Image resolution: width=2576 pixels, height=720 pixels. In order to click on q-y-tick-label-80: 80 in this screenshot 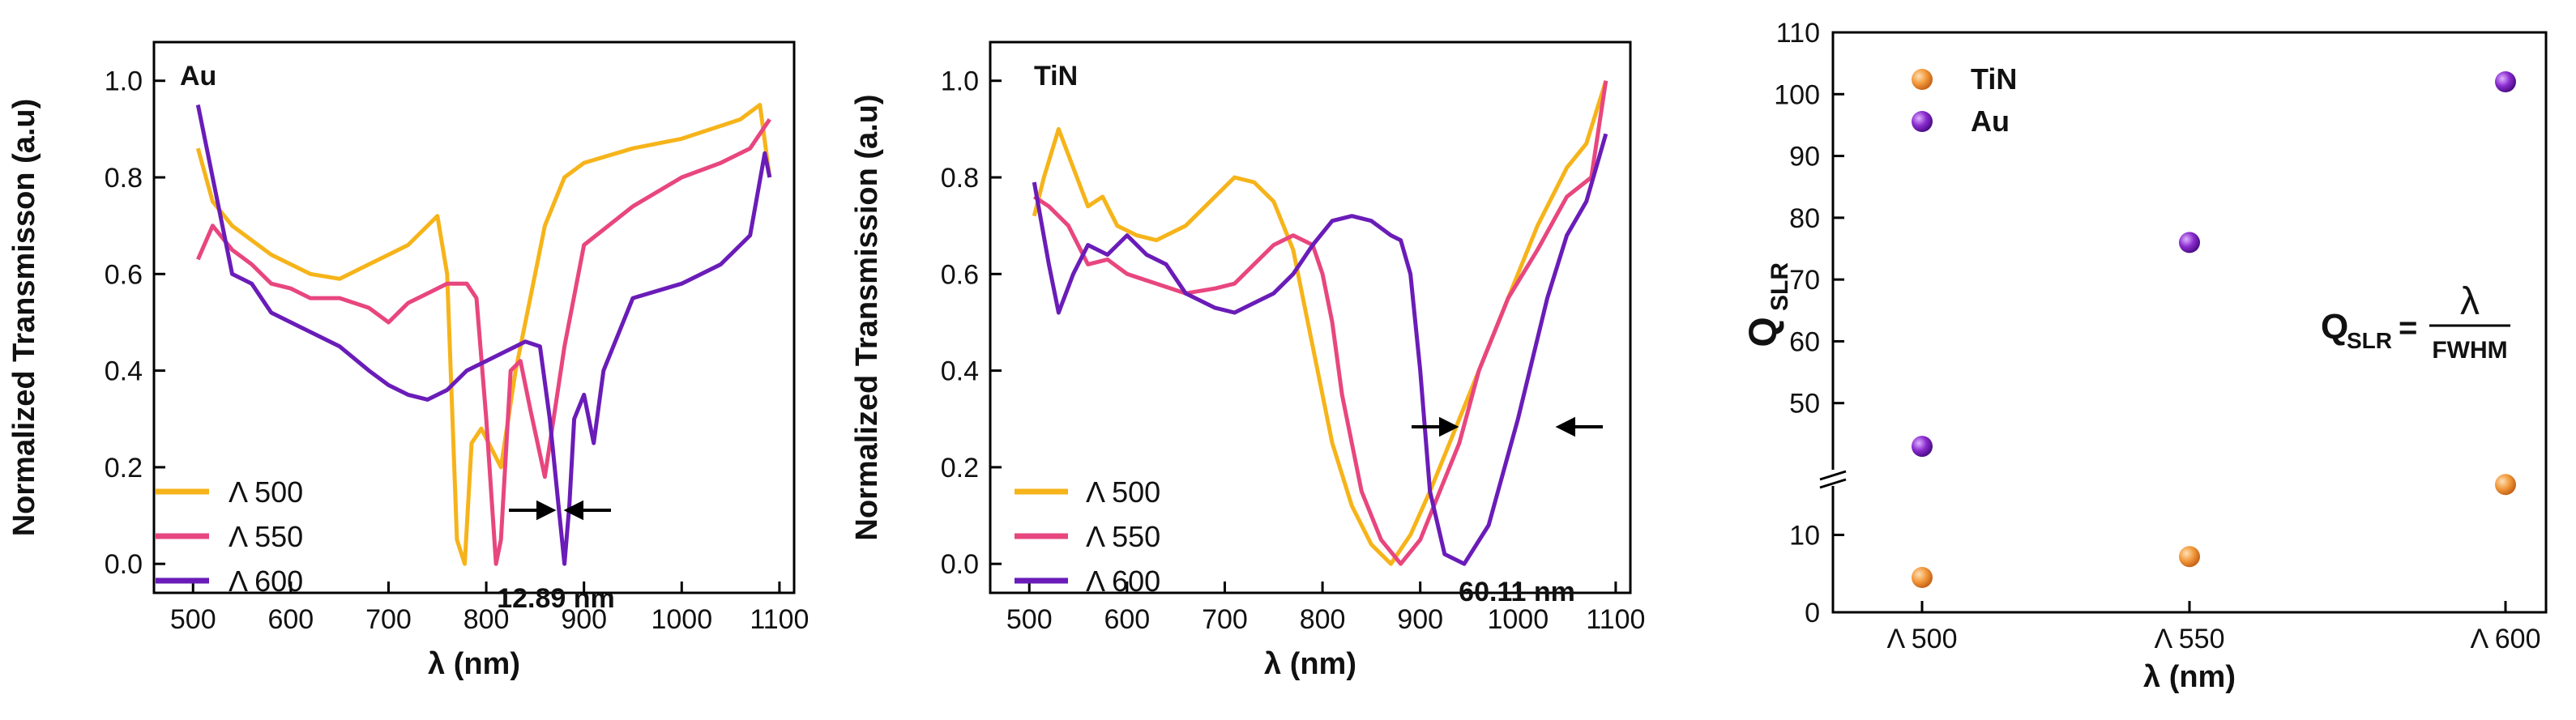, I will do `click(1804, 219)`.